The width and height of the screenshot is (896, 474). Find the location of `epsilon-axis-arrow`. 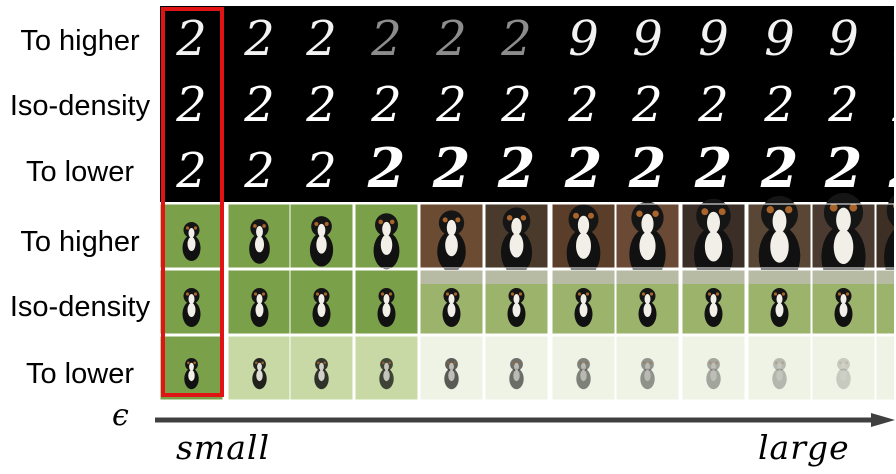

epsilon-axis-arrow is located at coordinates (525, 420).